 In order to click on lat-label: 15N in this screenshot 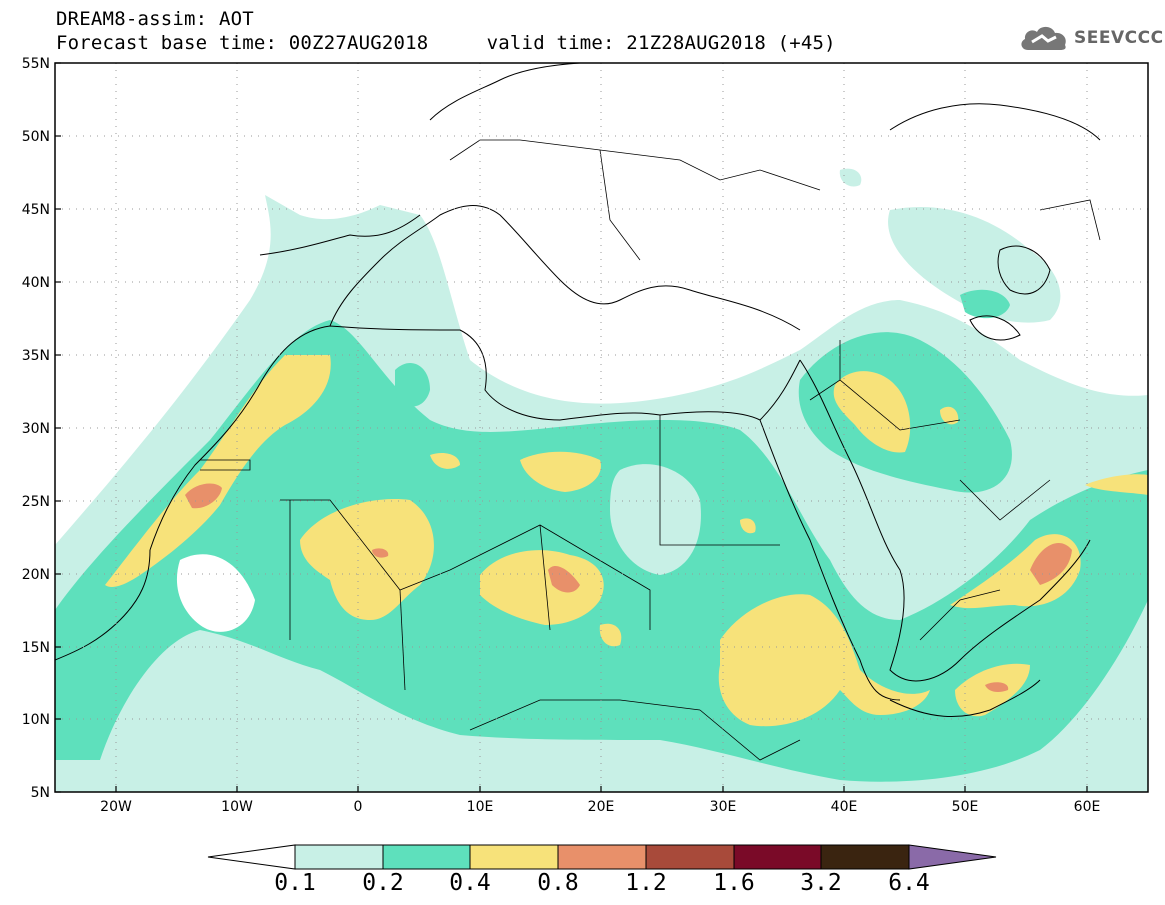, I will do `click(36, 648)`.